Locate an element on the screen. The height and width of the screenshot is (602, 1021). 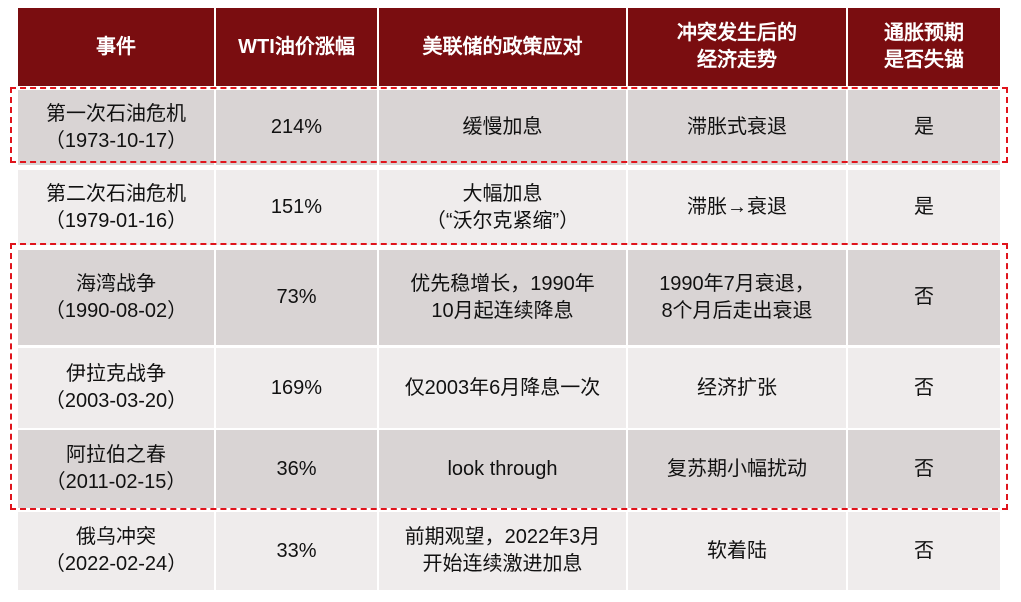
cell-text: （“沃尔克紧缩”） is located at coordinates (502, 220).